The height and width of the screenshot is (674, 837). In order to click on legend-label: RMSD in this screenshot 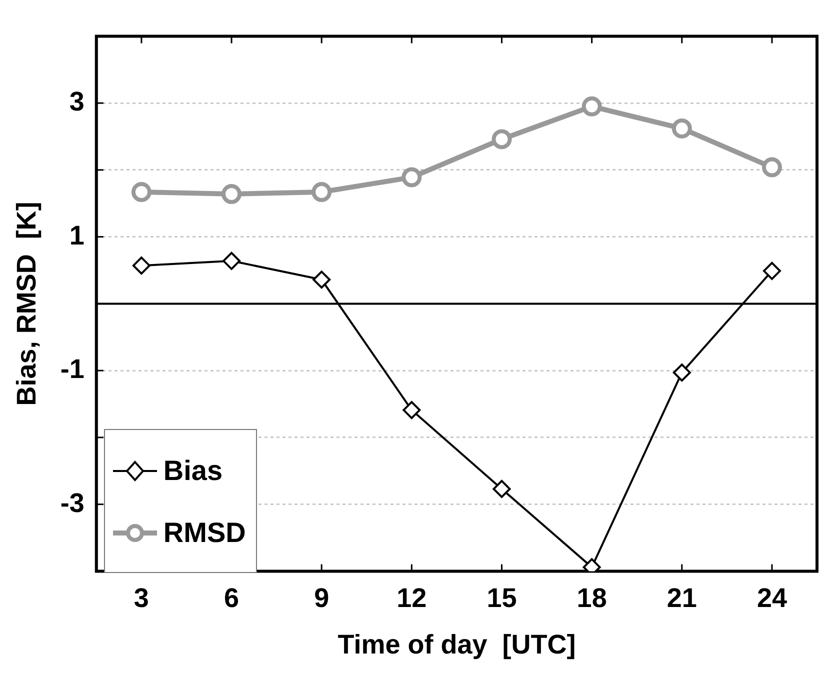, I will do `click(204, 533)`.